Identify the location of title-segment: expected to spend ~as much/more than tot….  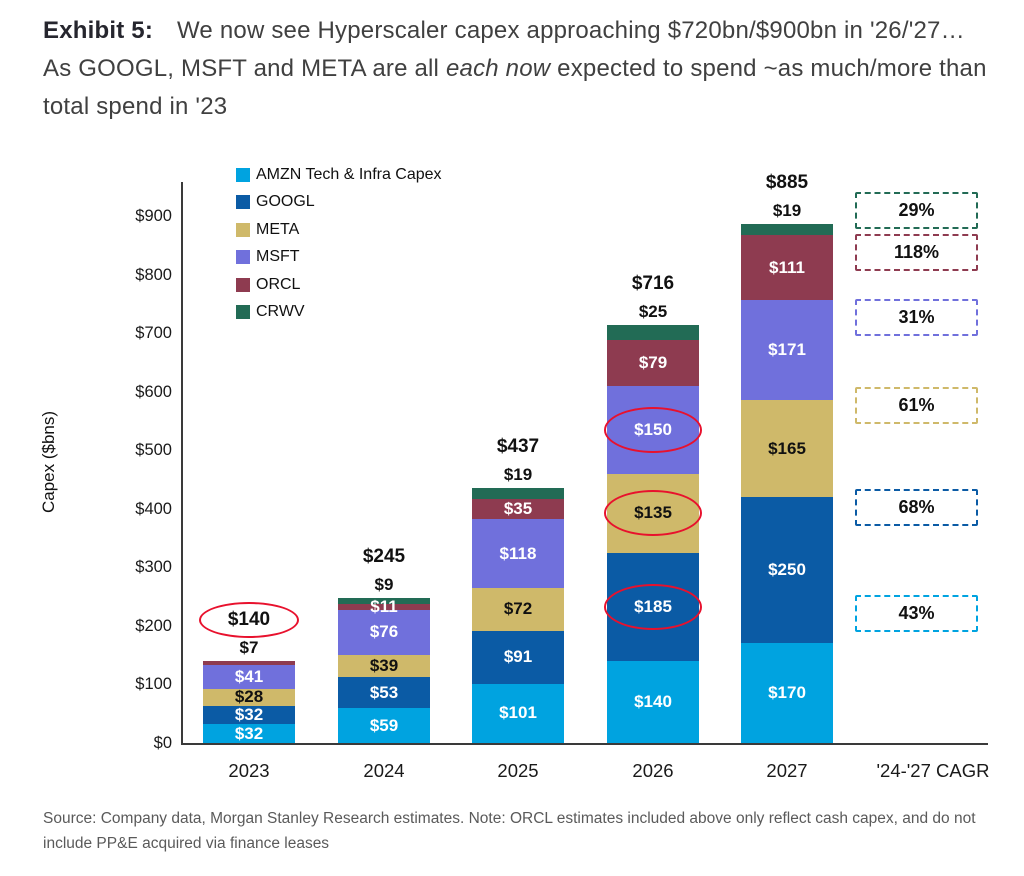
(515, 87).